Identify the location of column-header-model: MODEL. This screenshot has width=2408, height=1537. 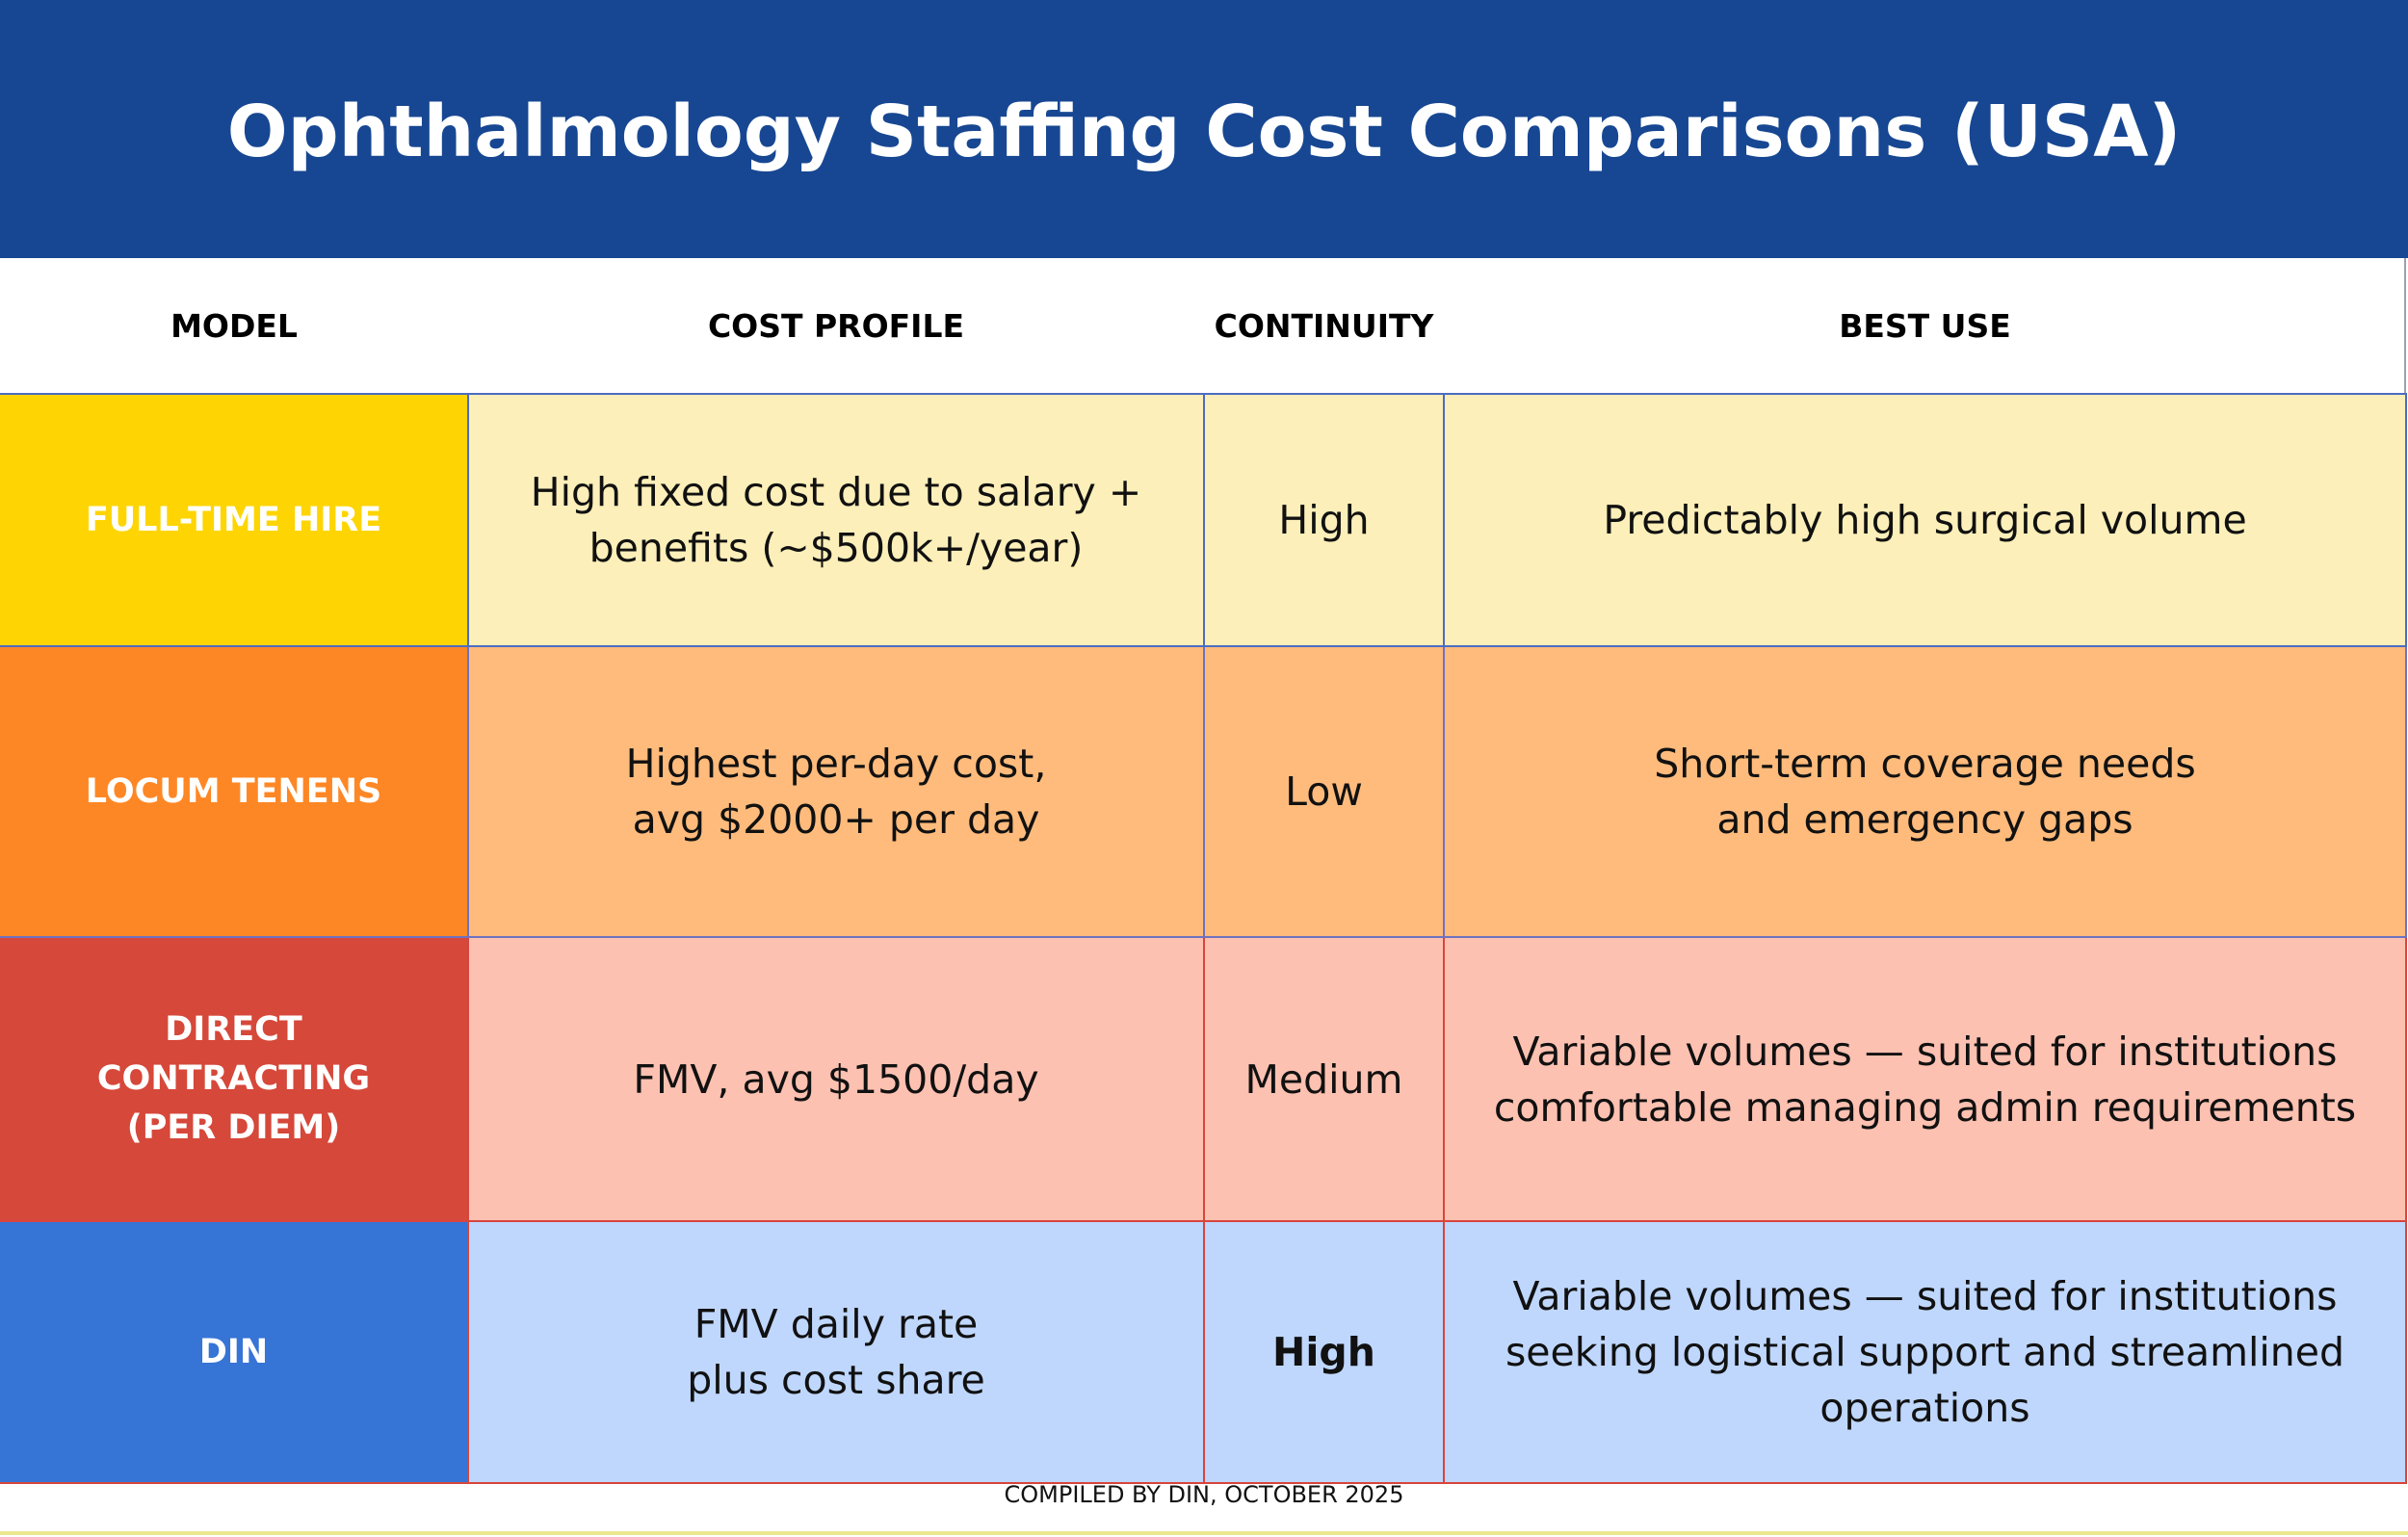
(234, 326).